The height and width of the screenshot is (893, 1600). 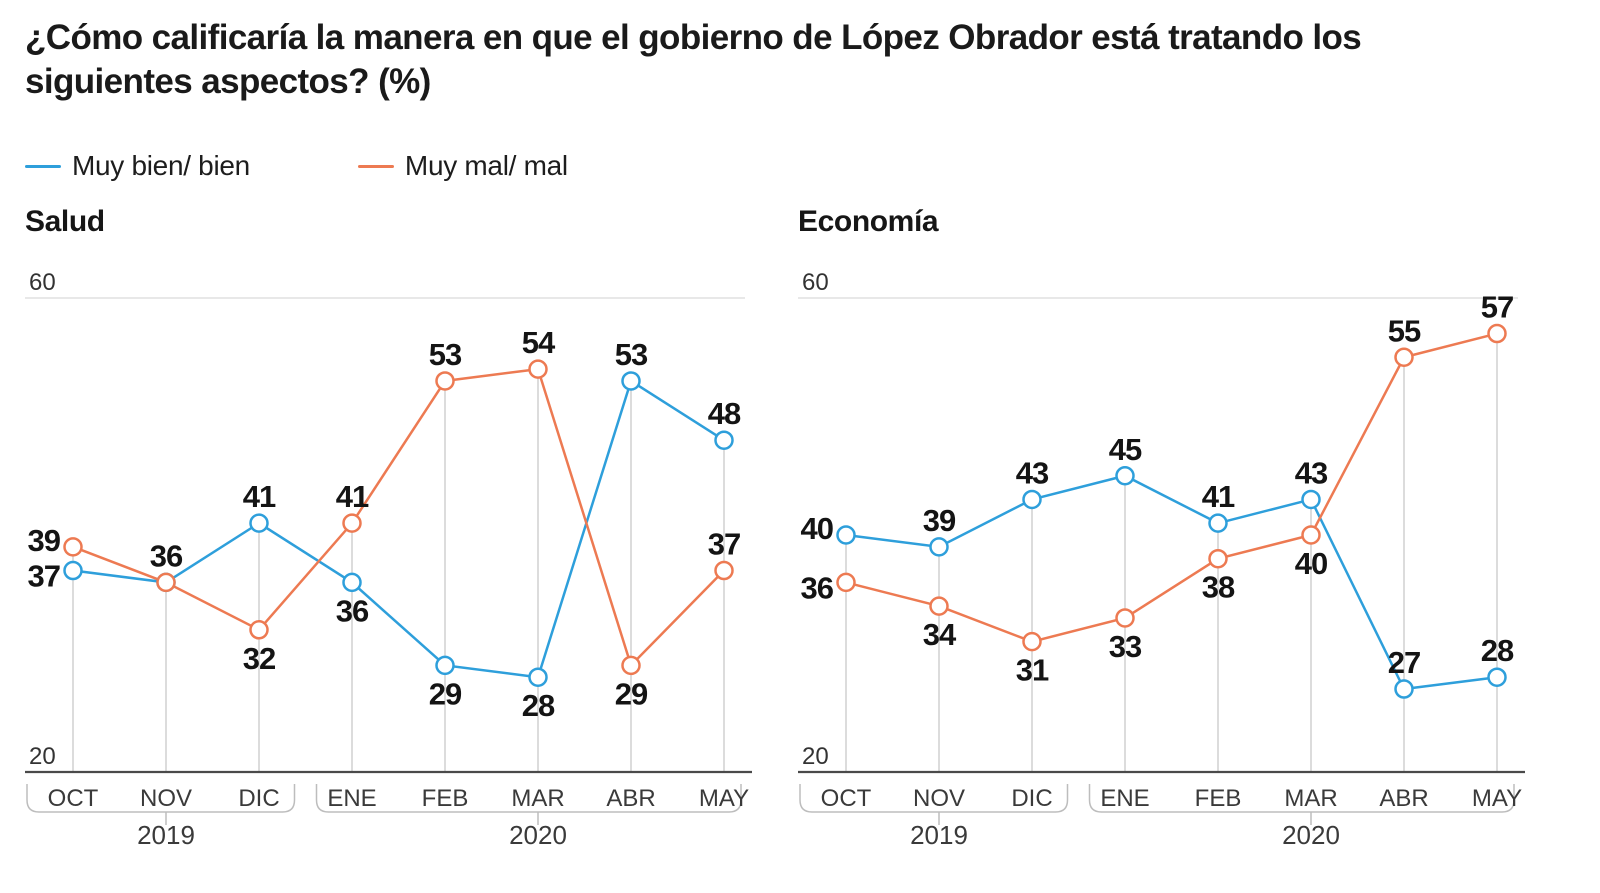 I want to click on data-point-label: 34, so click(x=940, y=634).